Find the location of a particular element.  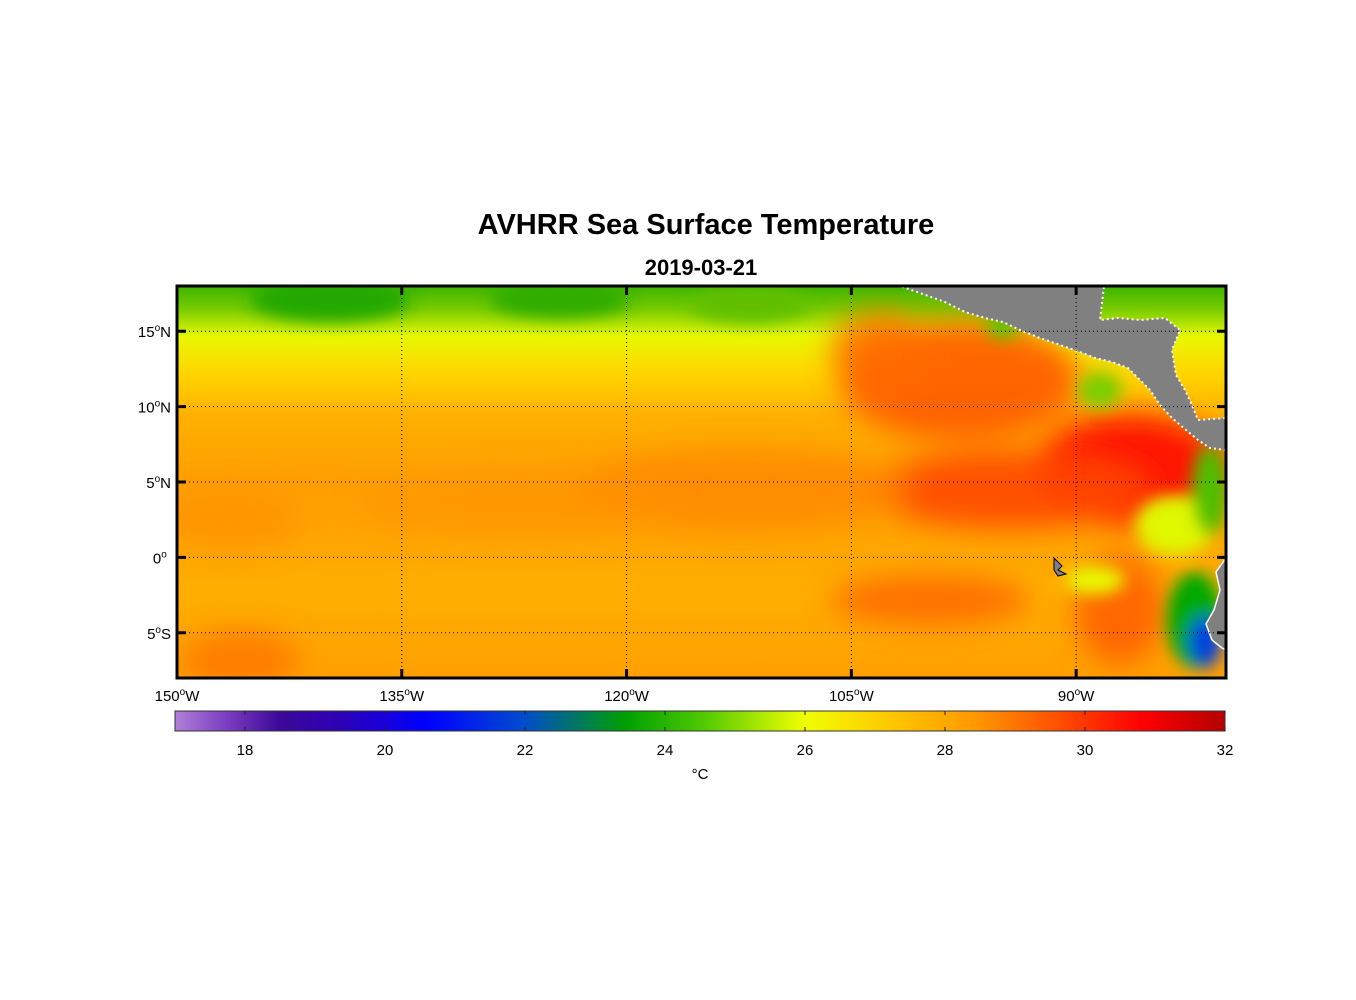

colorbar: 18 20 22 24 26 28 30 32 °C is located at coordinates (704, 746).